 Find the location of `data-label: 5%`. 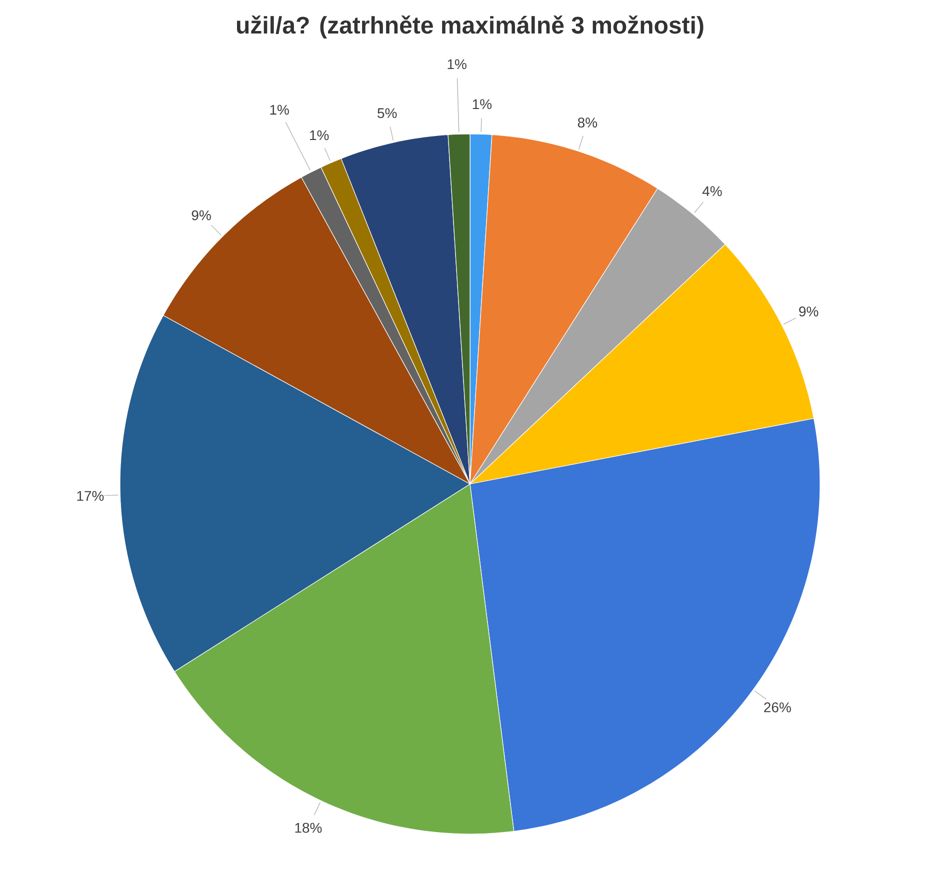

data-label: 5% is located at coordinates (387, 113).